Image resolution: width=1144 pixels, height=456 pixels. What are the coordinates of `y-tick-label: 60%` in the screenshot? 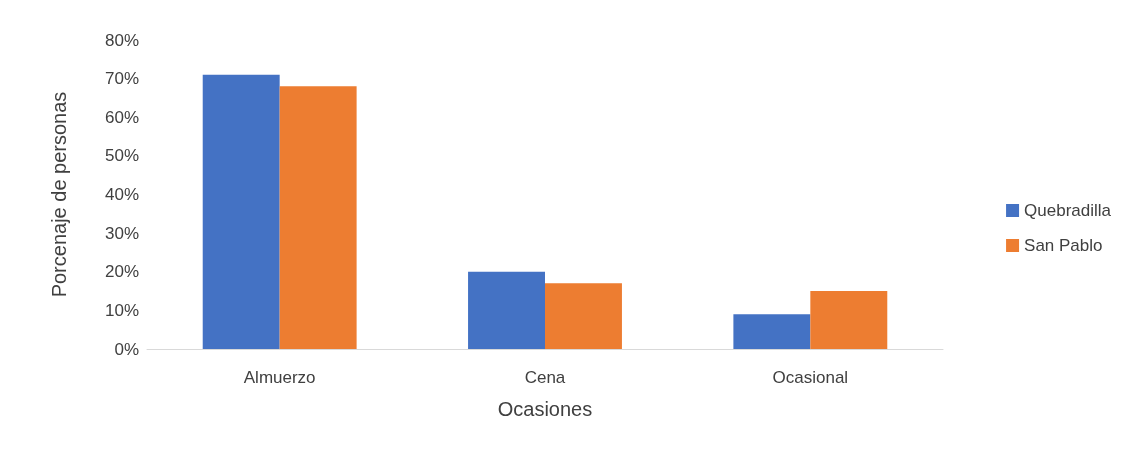 It's located at (121, 117).